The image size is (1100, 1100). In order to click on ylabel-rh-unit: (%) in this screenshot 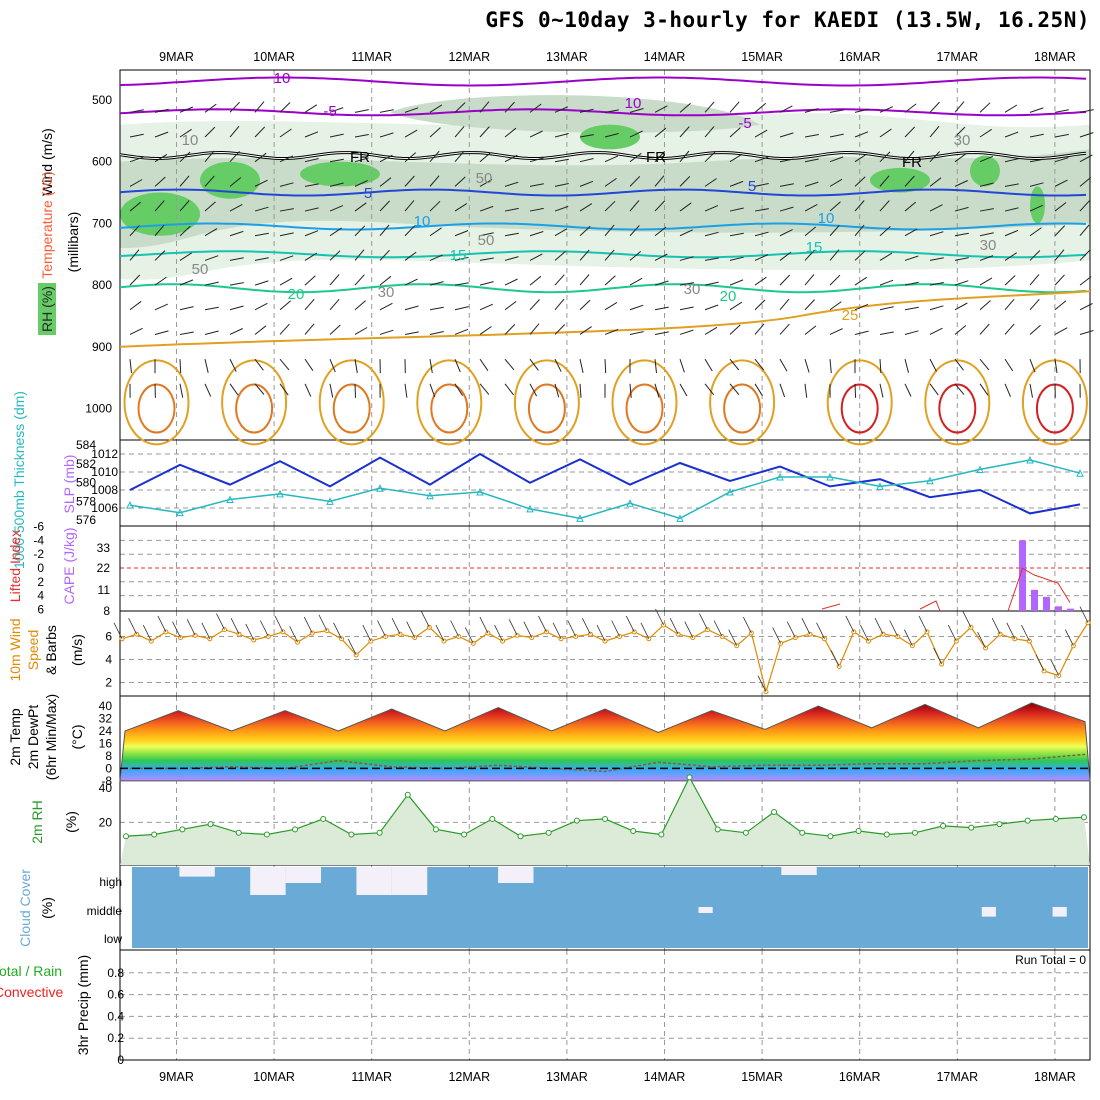, I will do `click(71, 822)`.